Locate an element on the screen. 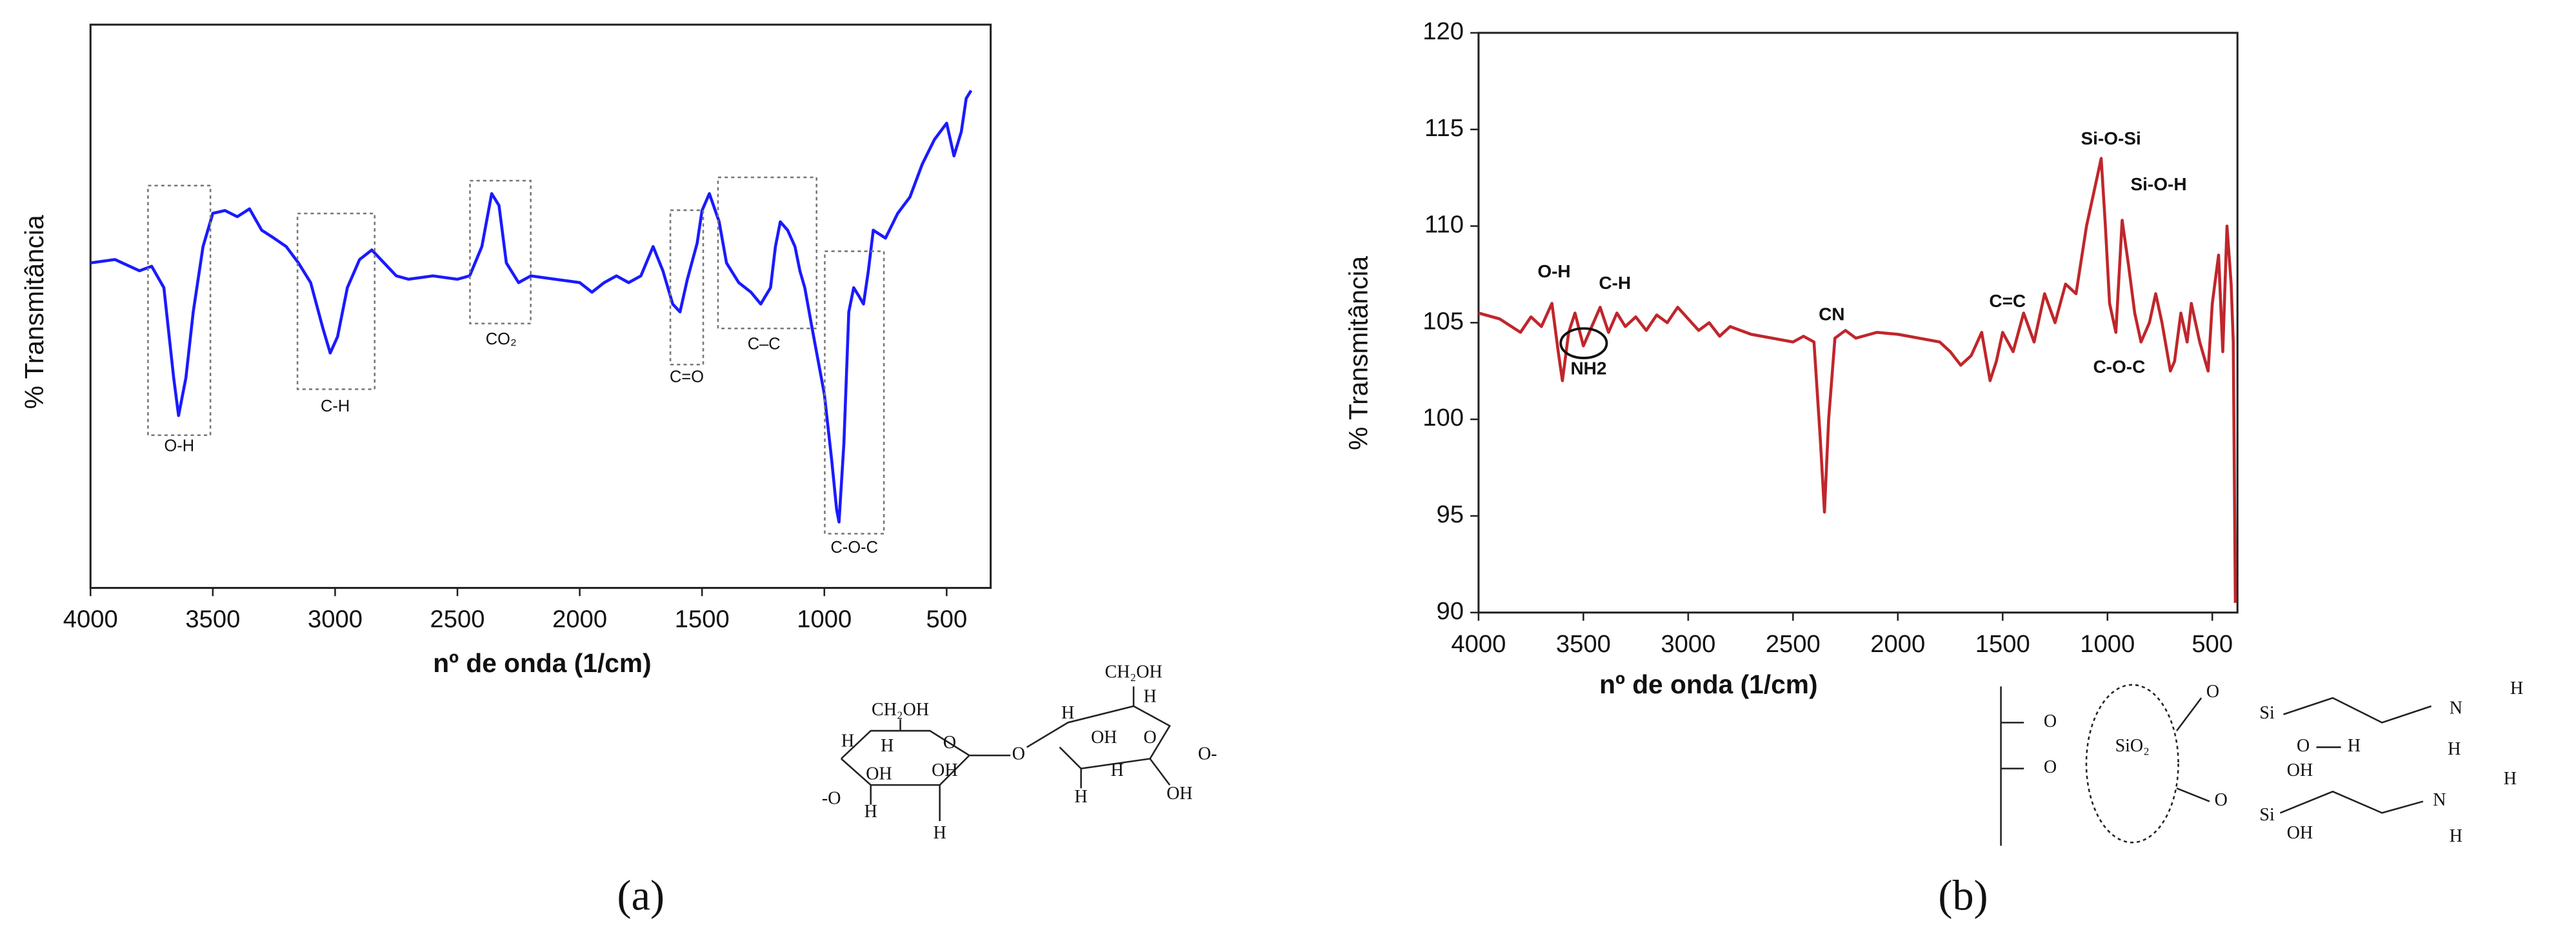  annotation: CO₂ is located at coordinates (501, 339).